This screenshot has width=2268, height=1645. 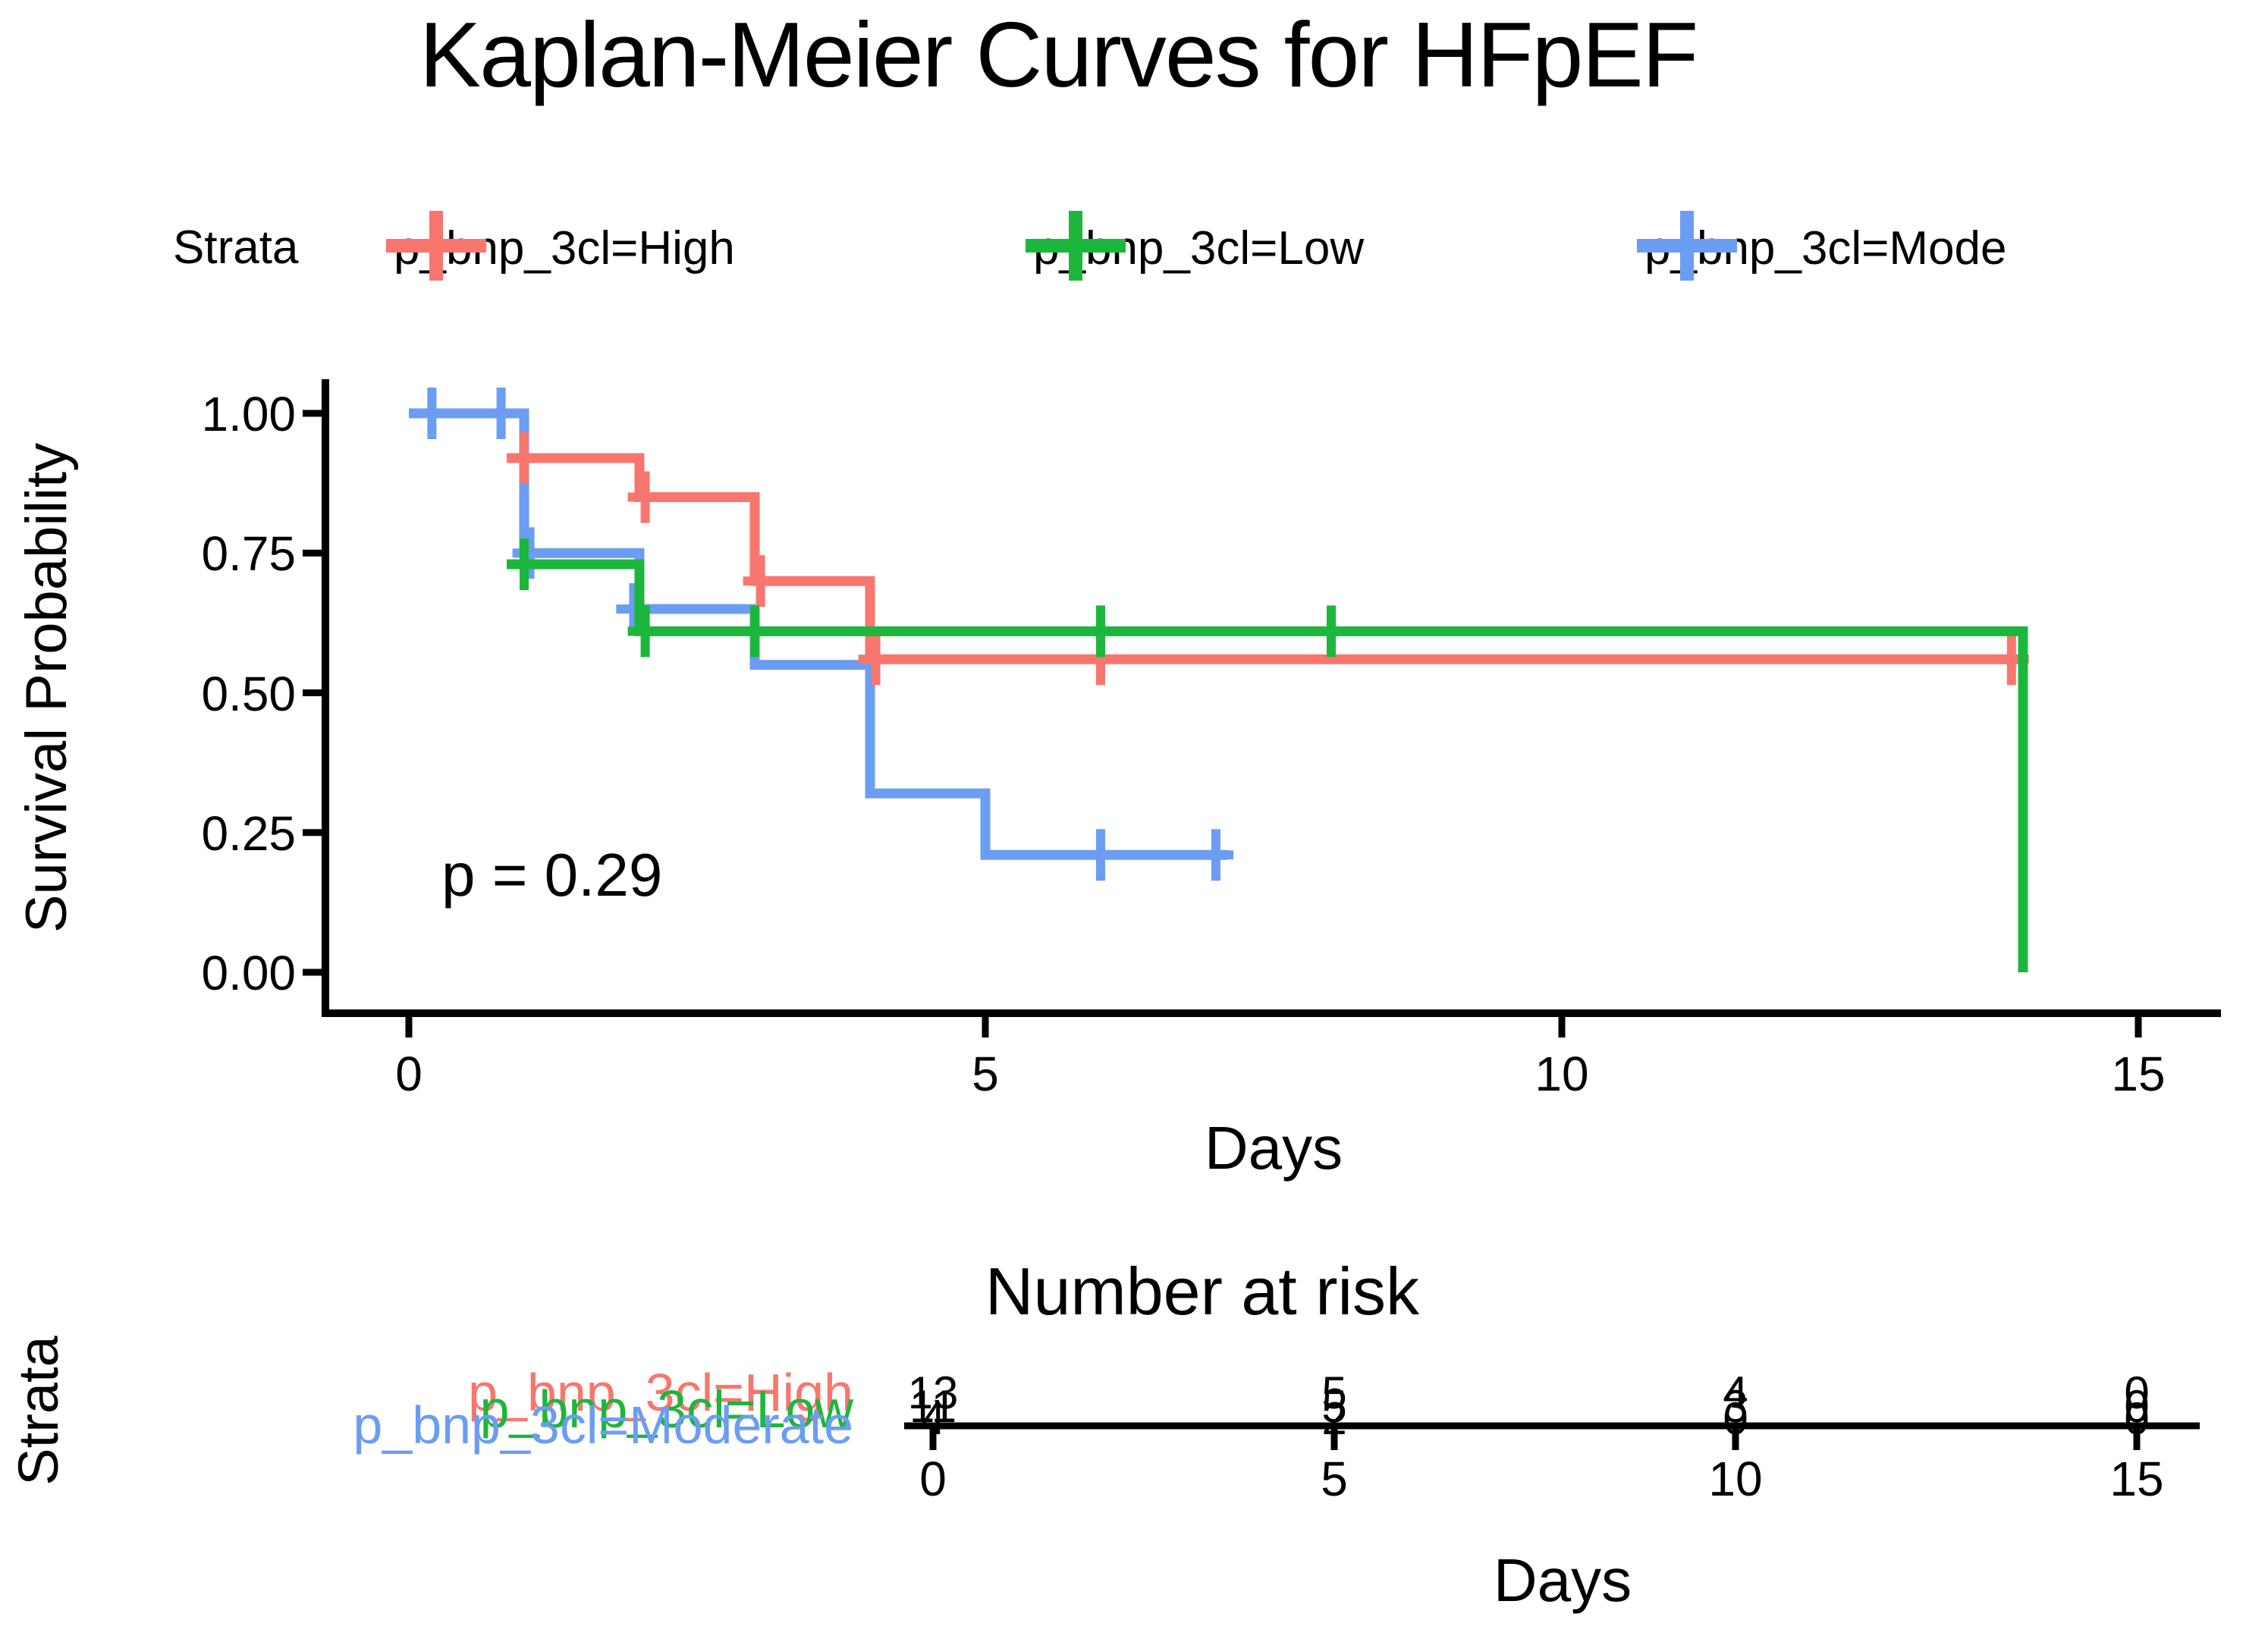 What do you see at coordinates (1735, 1406) in the screenshot?
I see `risk-count-p_bnp_3cl=Low: 3` at bounding box center [1735, 1406].